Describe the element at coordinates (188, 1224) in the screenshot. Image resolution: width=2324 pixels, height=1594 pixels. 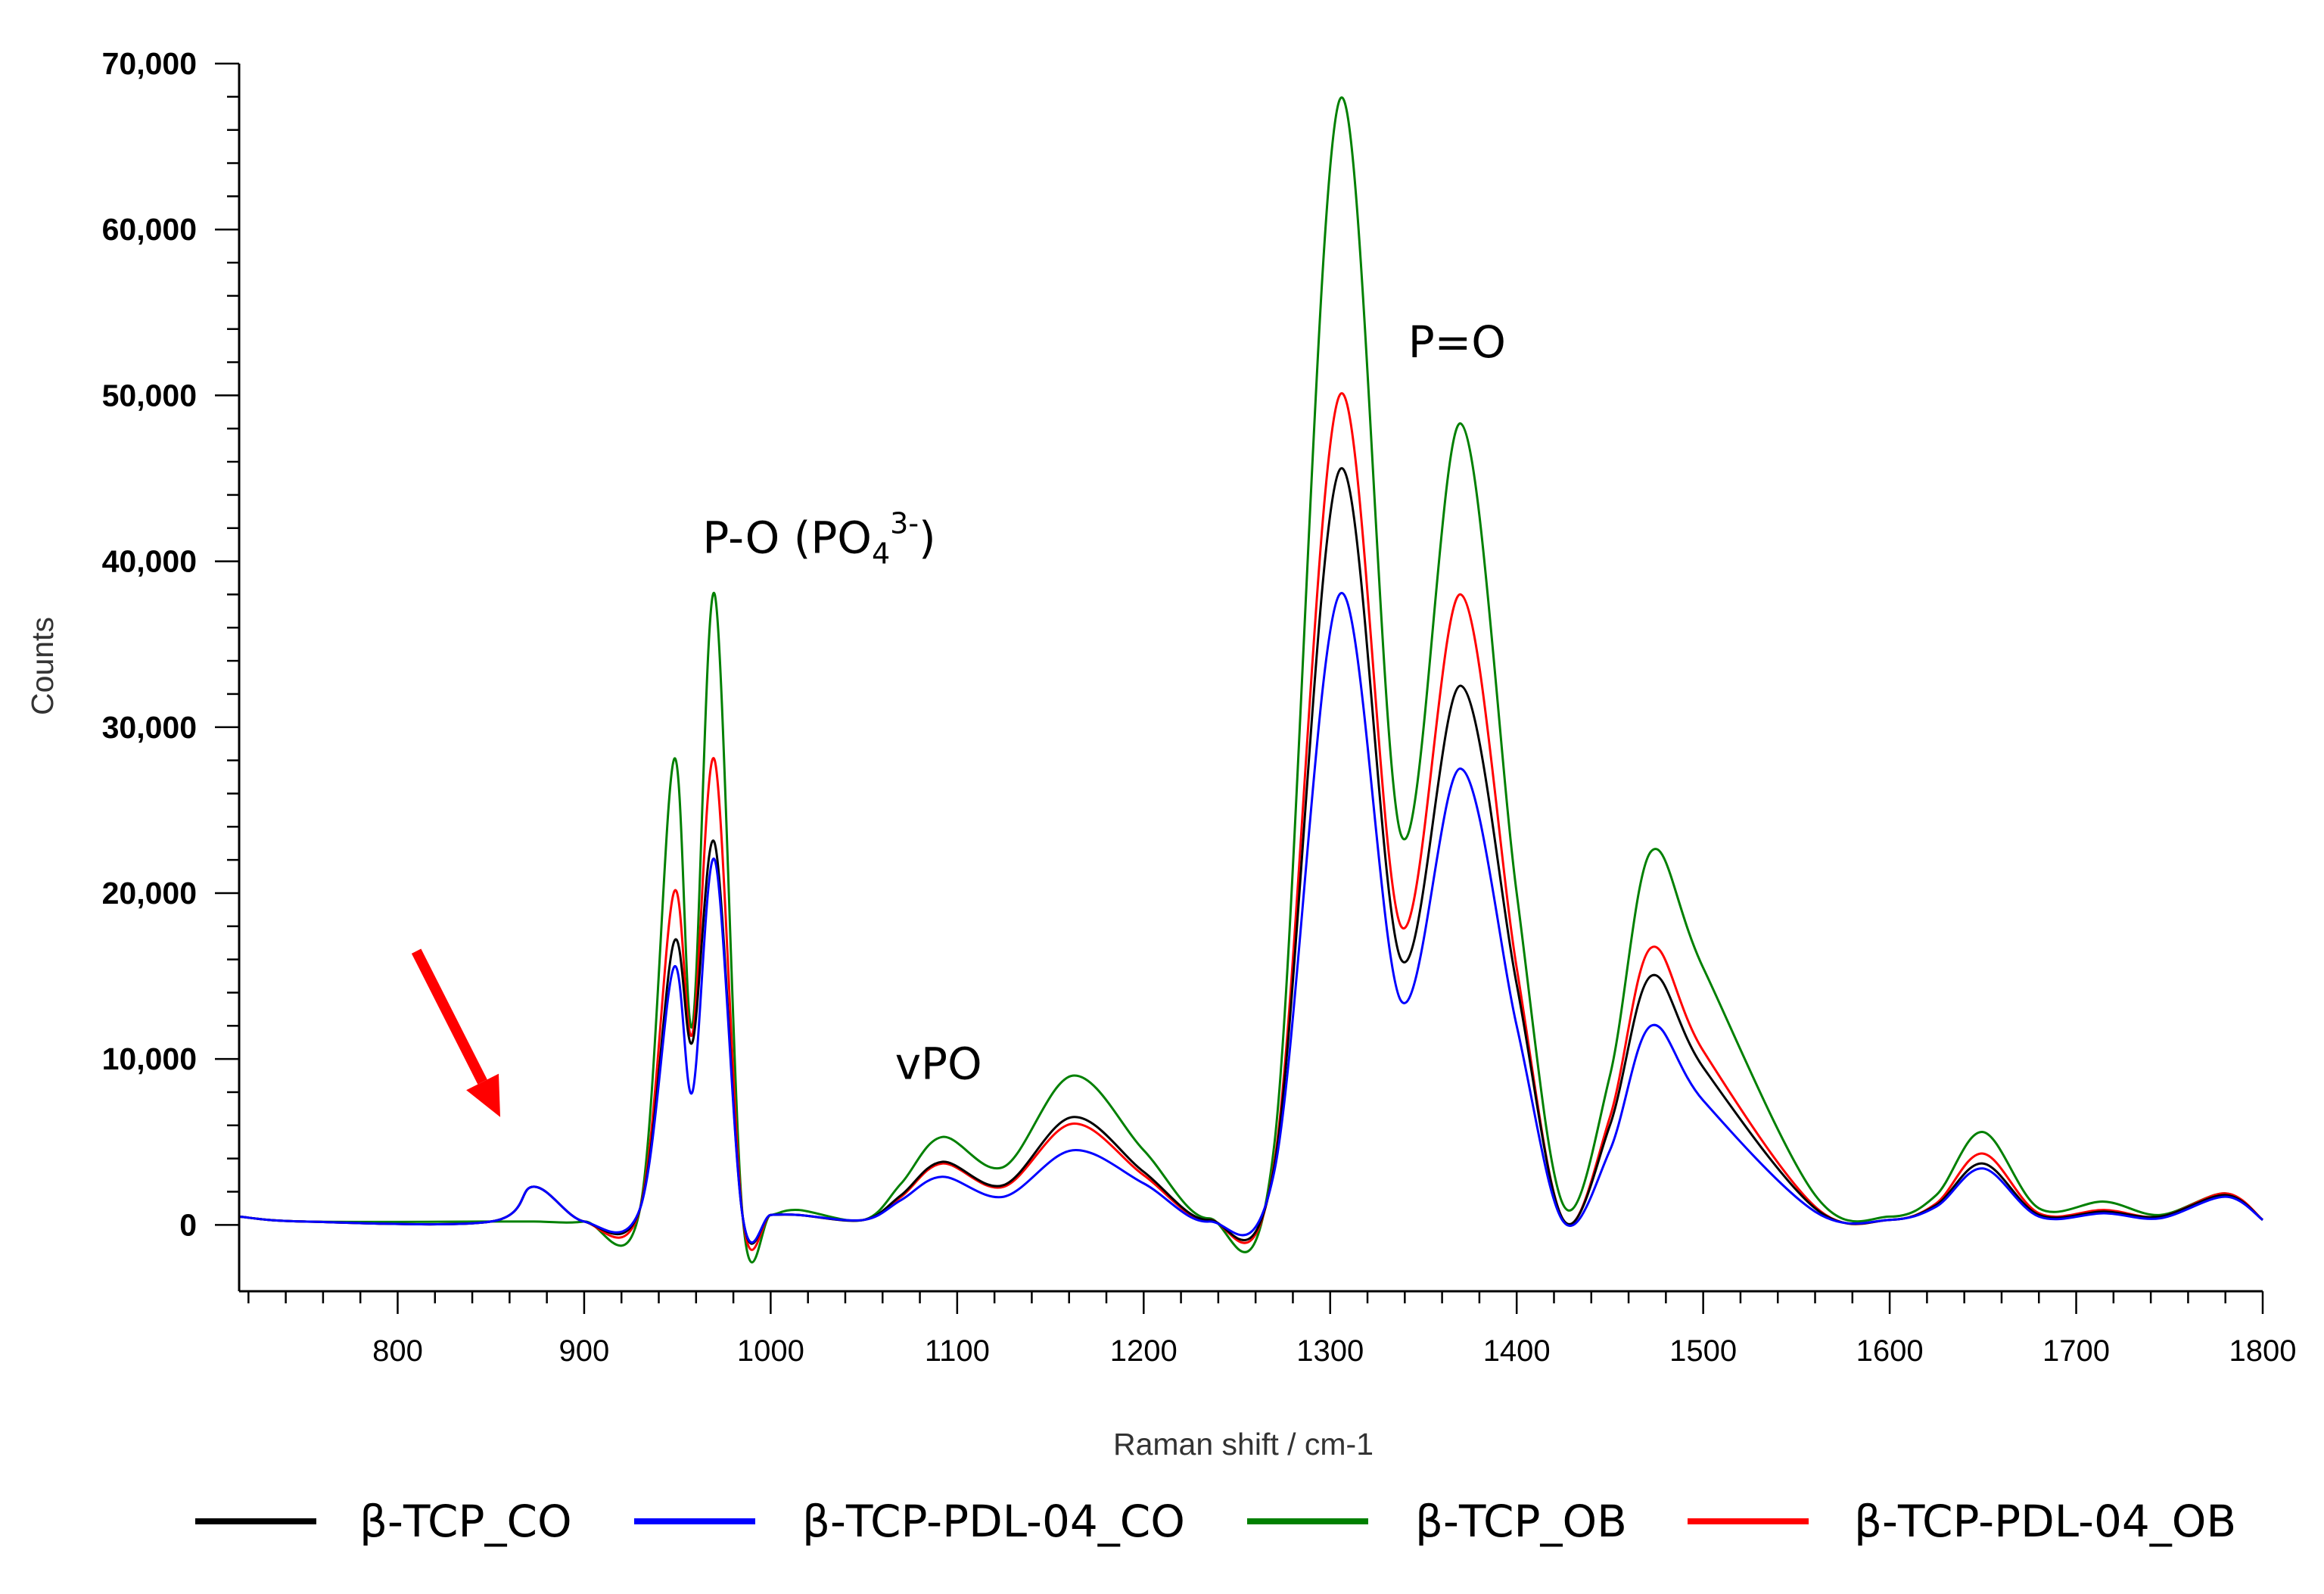
I see `y-tick-label: 0` at that location.